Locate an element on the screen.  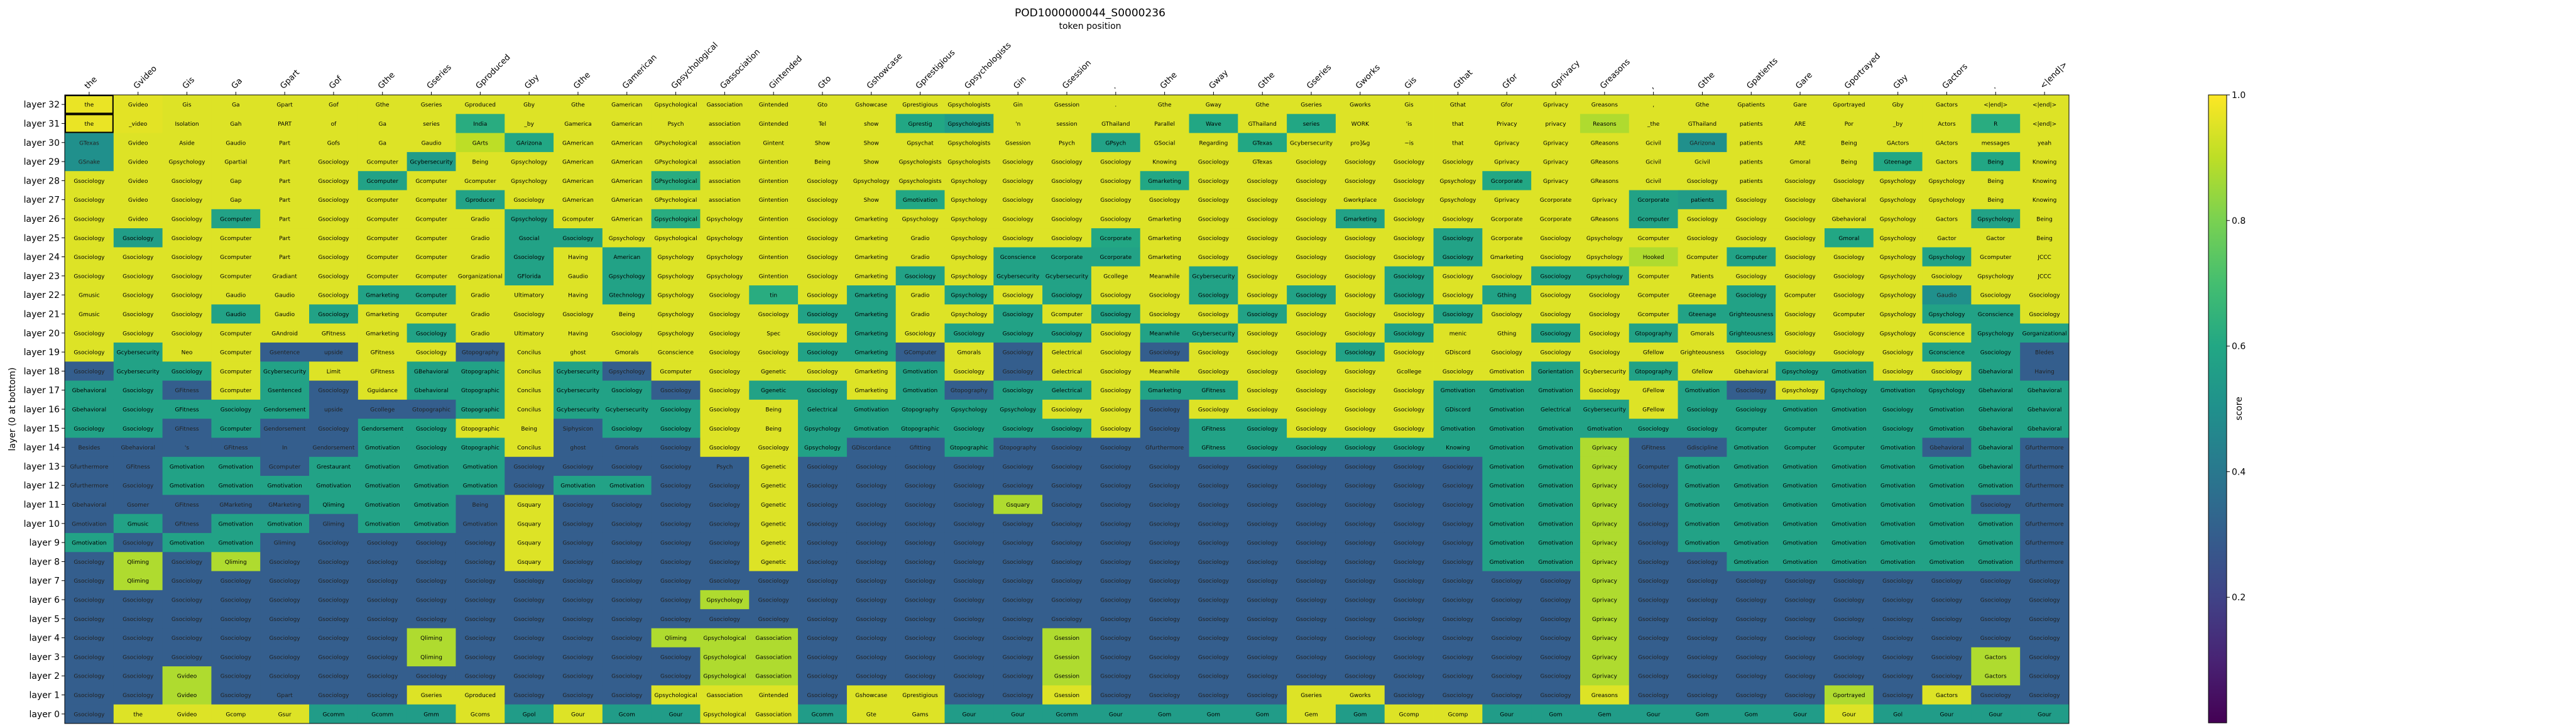
y-tick-label: layer 1 is located at coordinates (45, 696).